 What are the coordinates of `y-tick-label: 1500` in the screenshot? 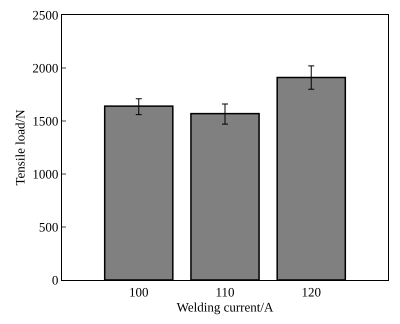 It's located at (45, 121).